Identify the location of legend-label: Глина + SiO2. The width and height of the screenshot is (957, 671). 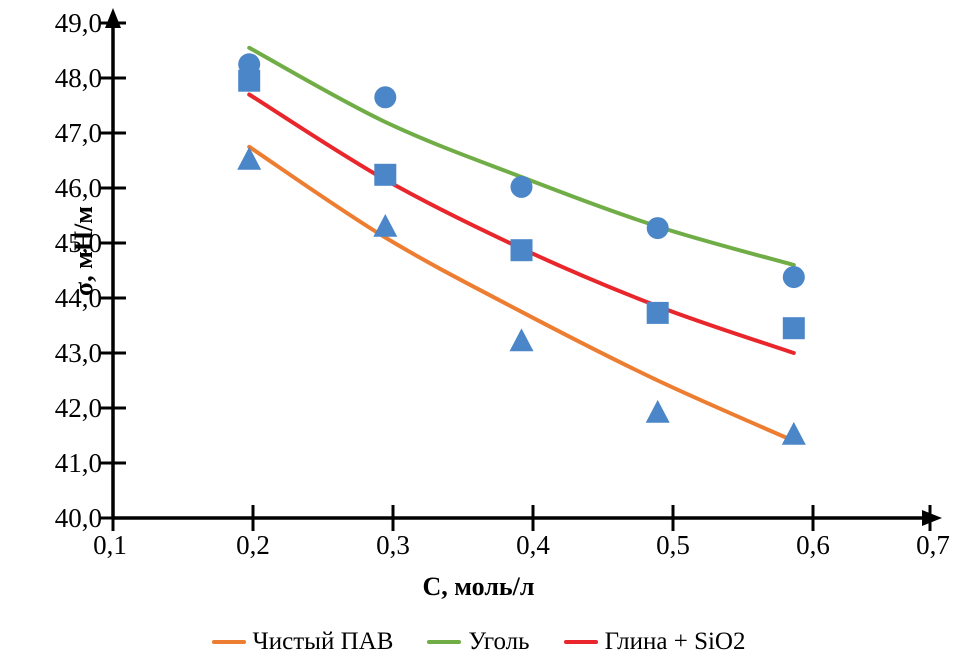
(675, 641).